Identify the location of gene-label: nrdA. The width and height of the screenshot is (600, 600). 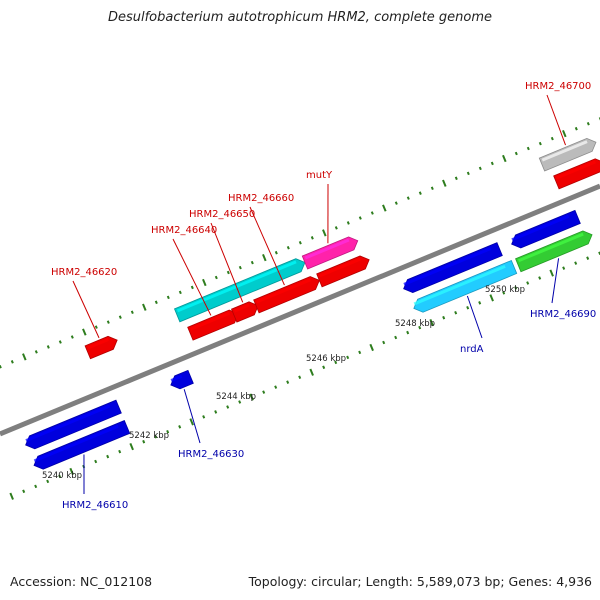
(472, 349).